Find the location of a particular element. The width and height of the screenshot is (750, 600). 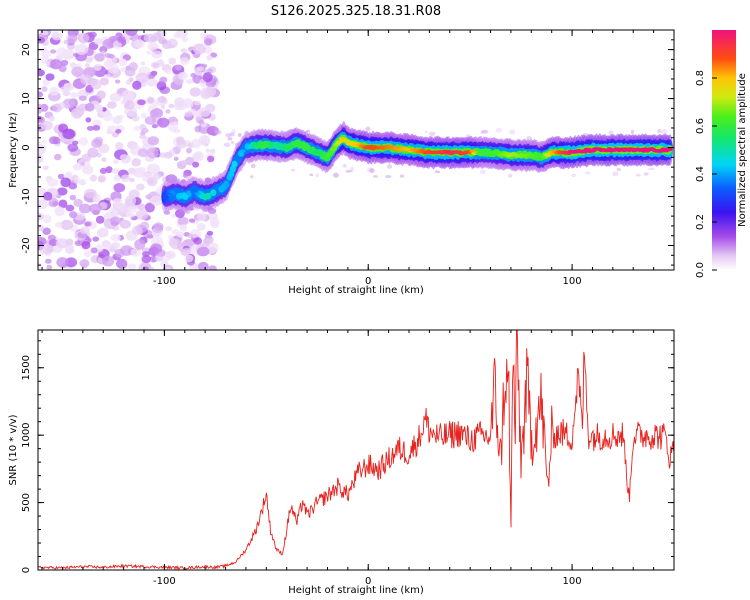

y-tick-label: 20 is located at coordinates (26, 49).